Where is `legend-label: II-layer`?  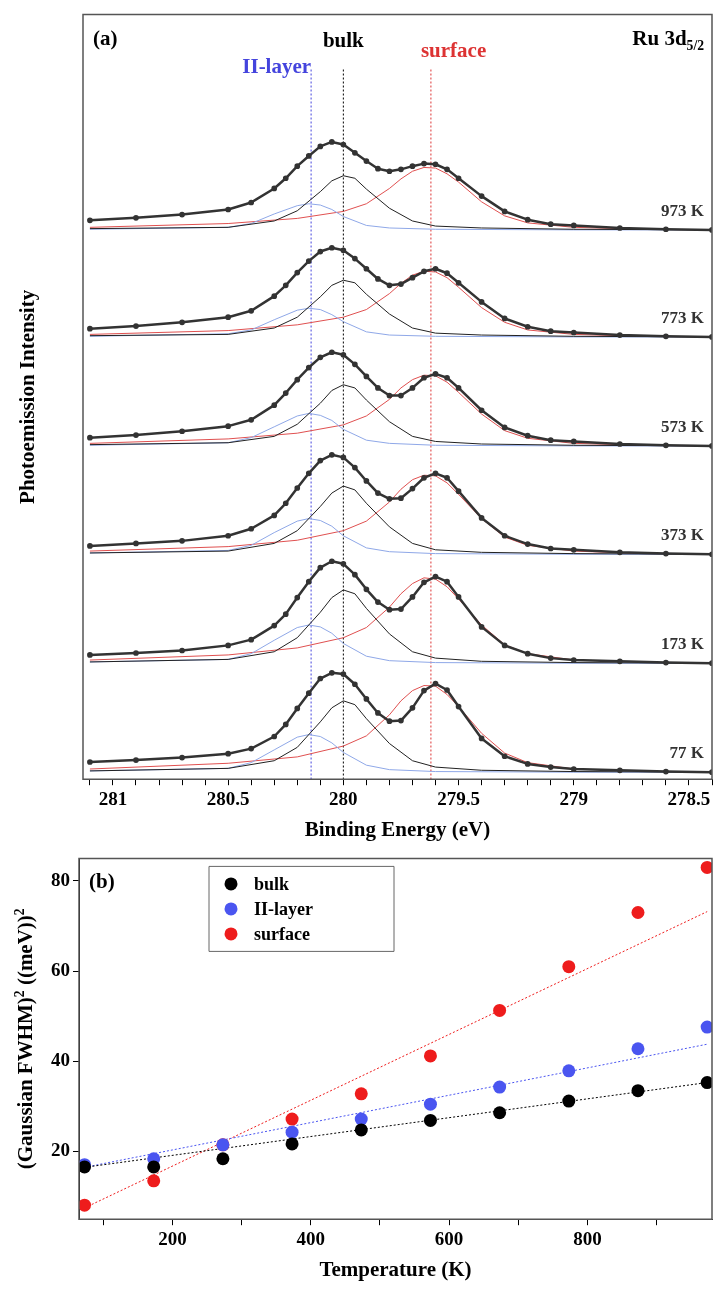
legend-label: II-layer is located at coordinates (283, 908).